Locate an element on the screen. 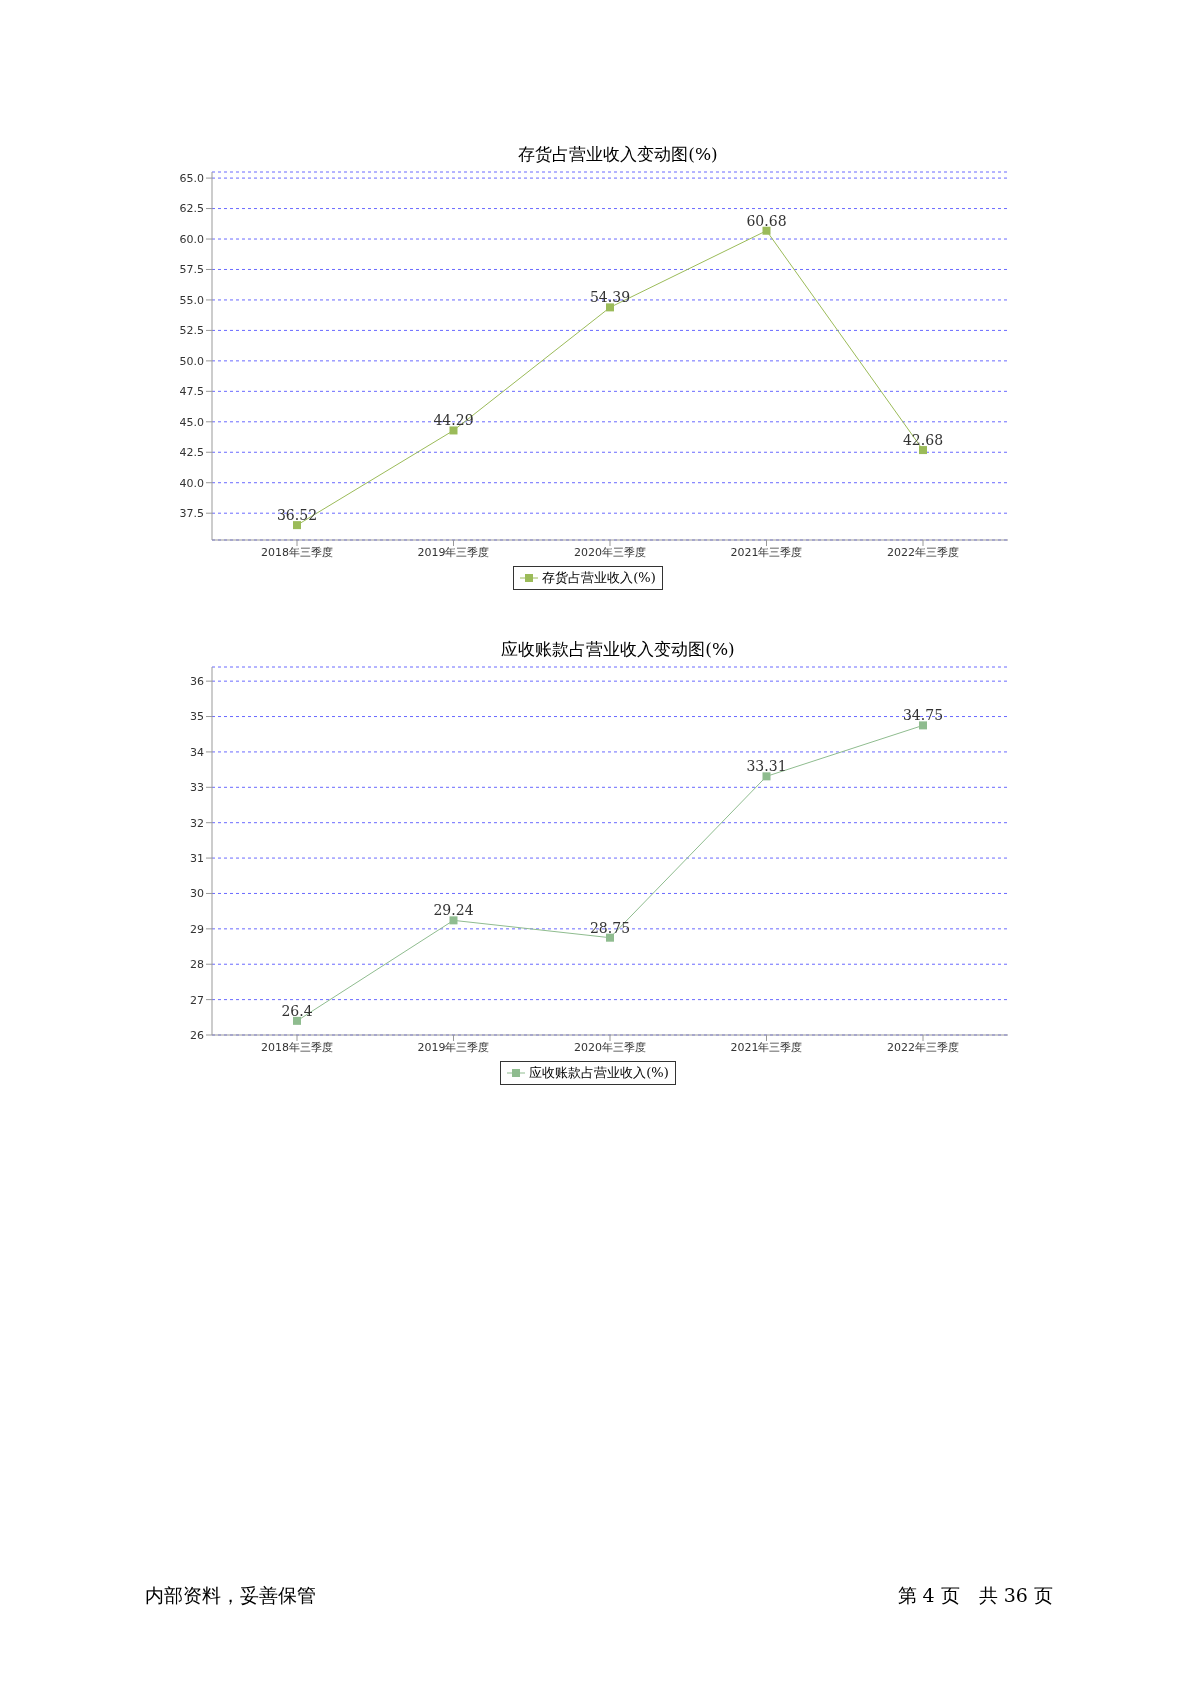 The width and height of the screenshot is (1191, 1684). y-tick-label: 33 is located at coordinates (197, 788).